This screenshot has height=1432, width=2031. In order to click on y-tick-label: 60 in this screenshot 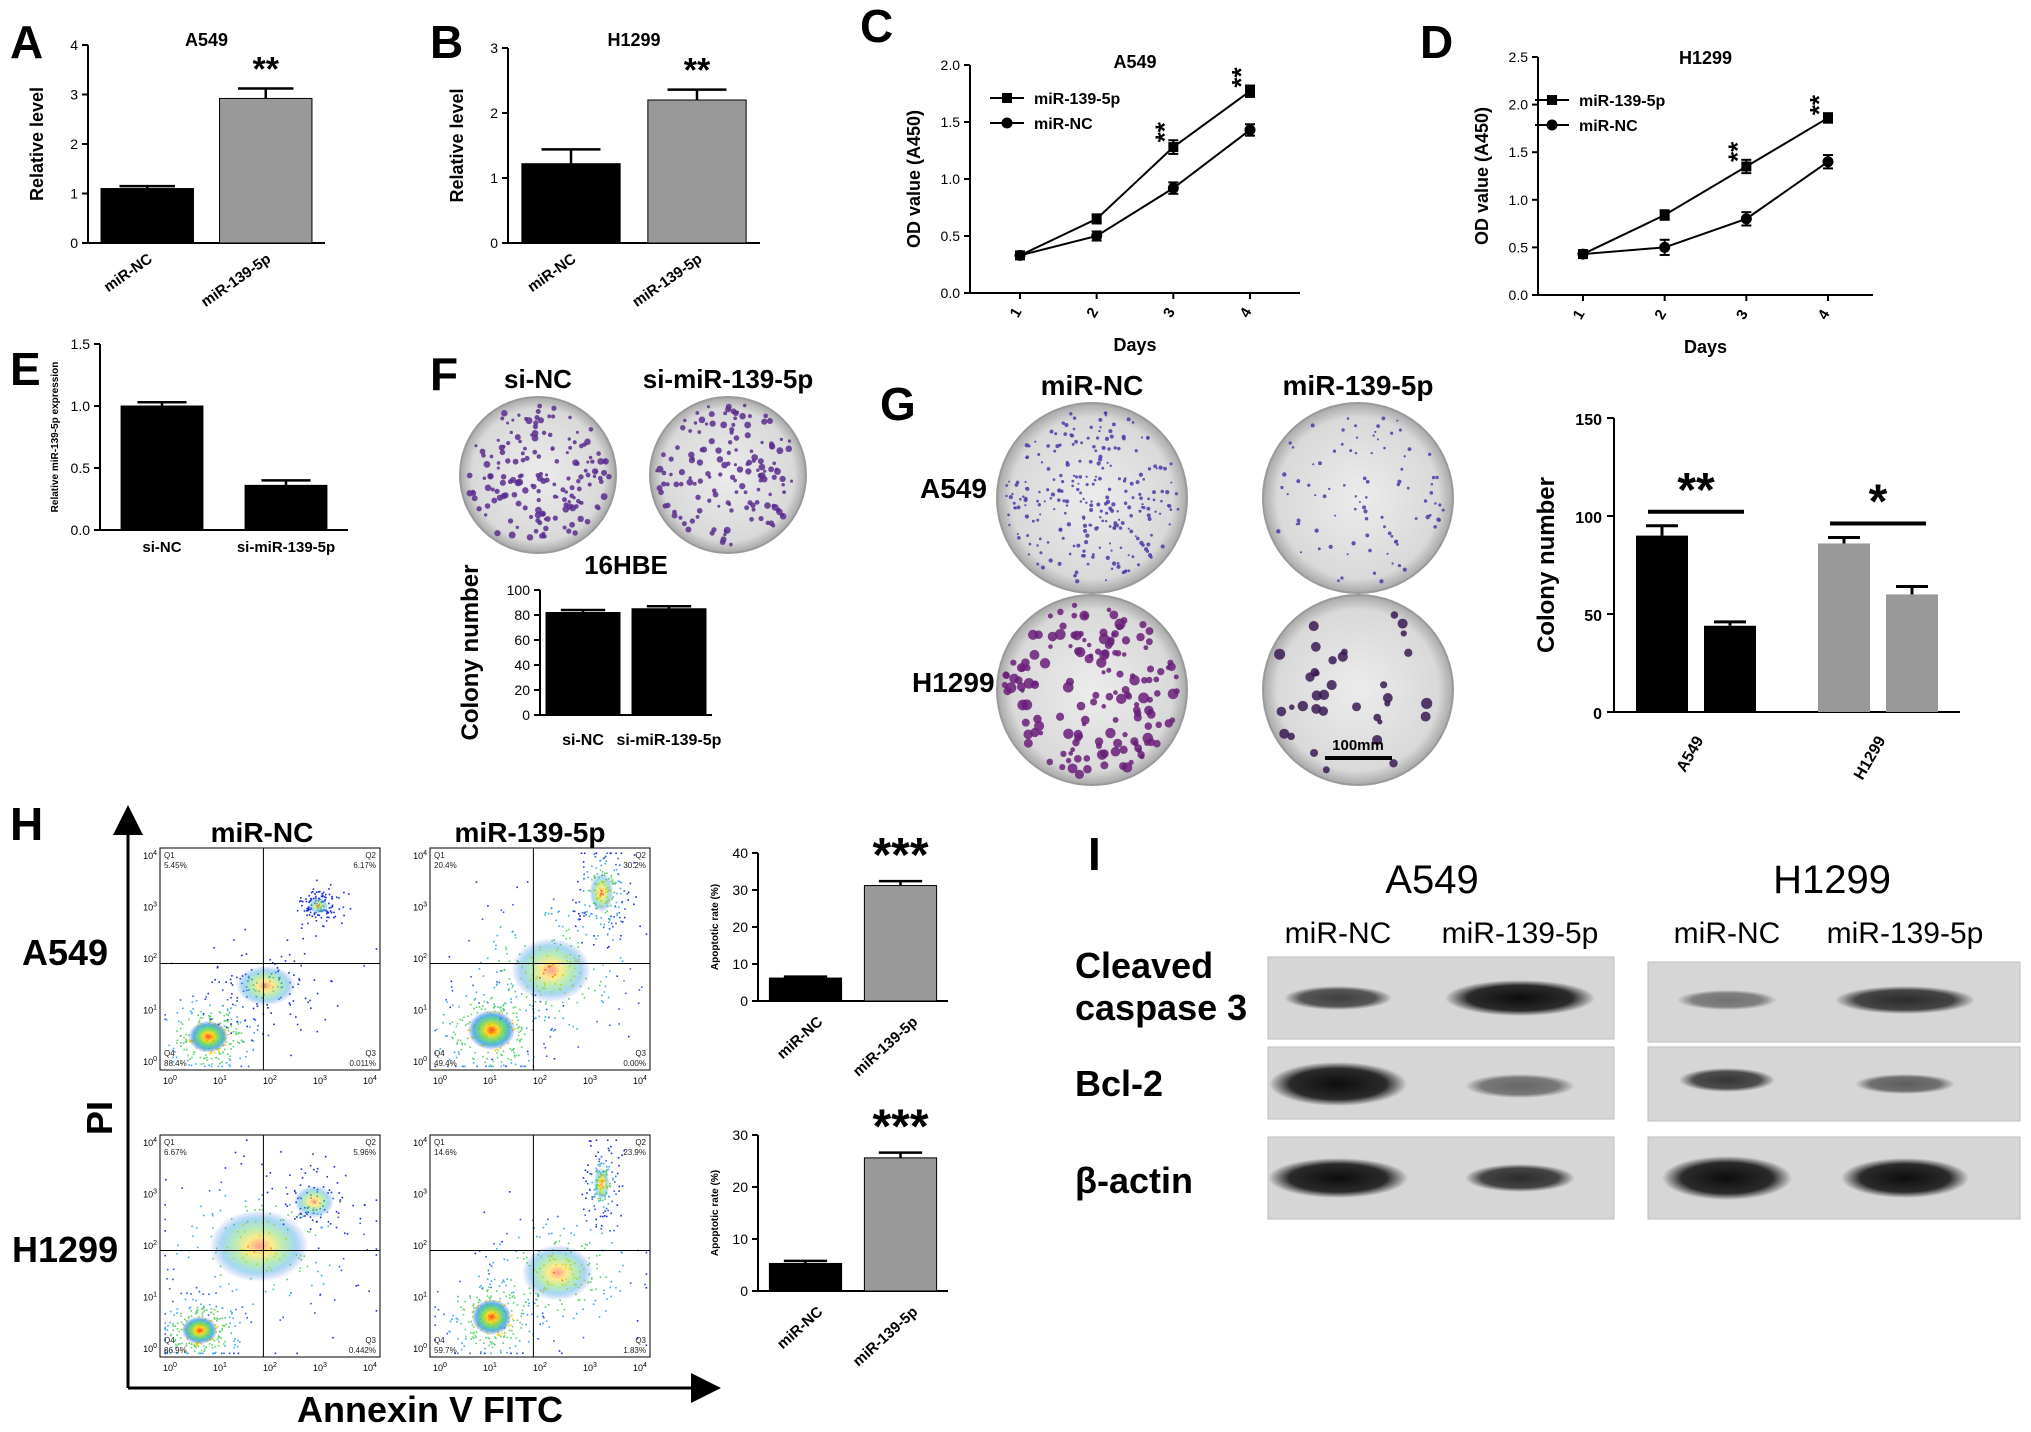, I will do `click(522, 640)`.